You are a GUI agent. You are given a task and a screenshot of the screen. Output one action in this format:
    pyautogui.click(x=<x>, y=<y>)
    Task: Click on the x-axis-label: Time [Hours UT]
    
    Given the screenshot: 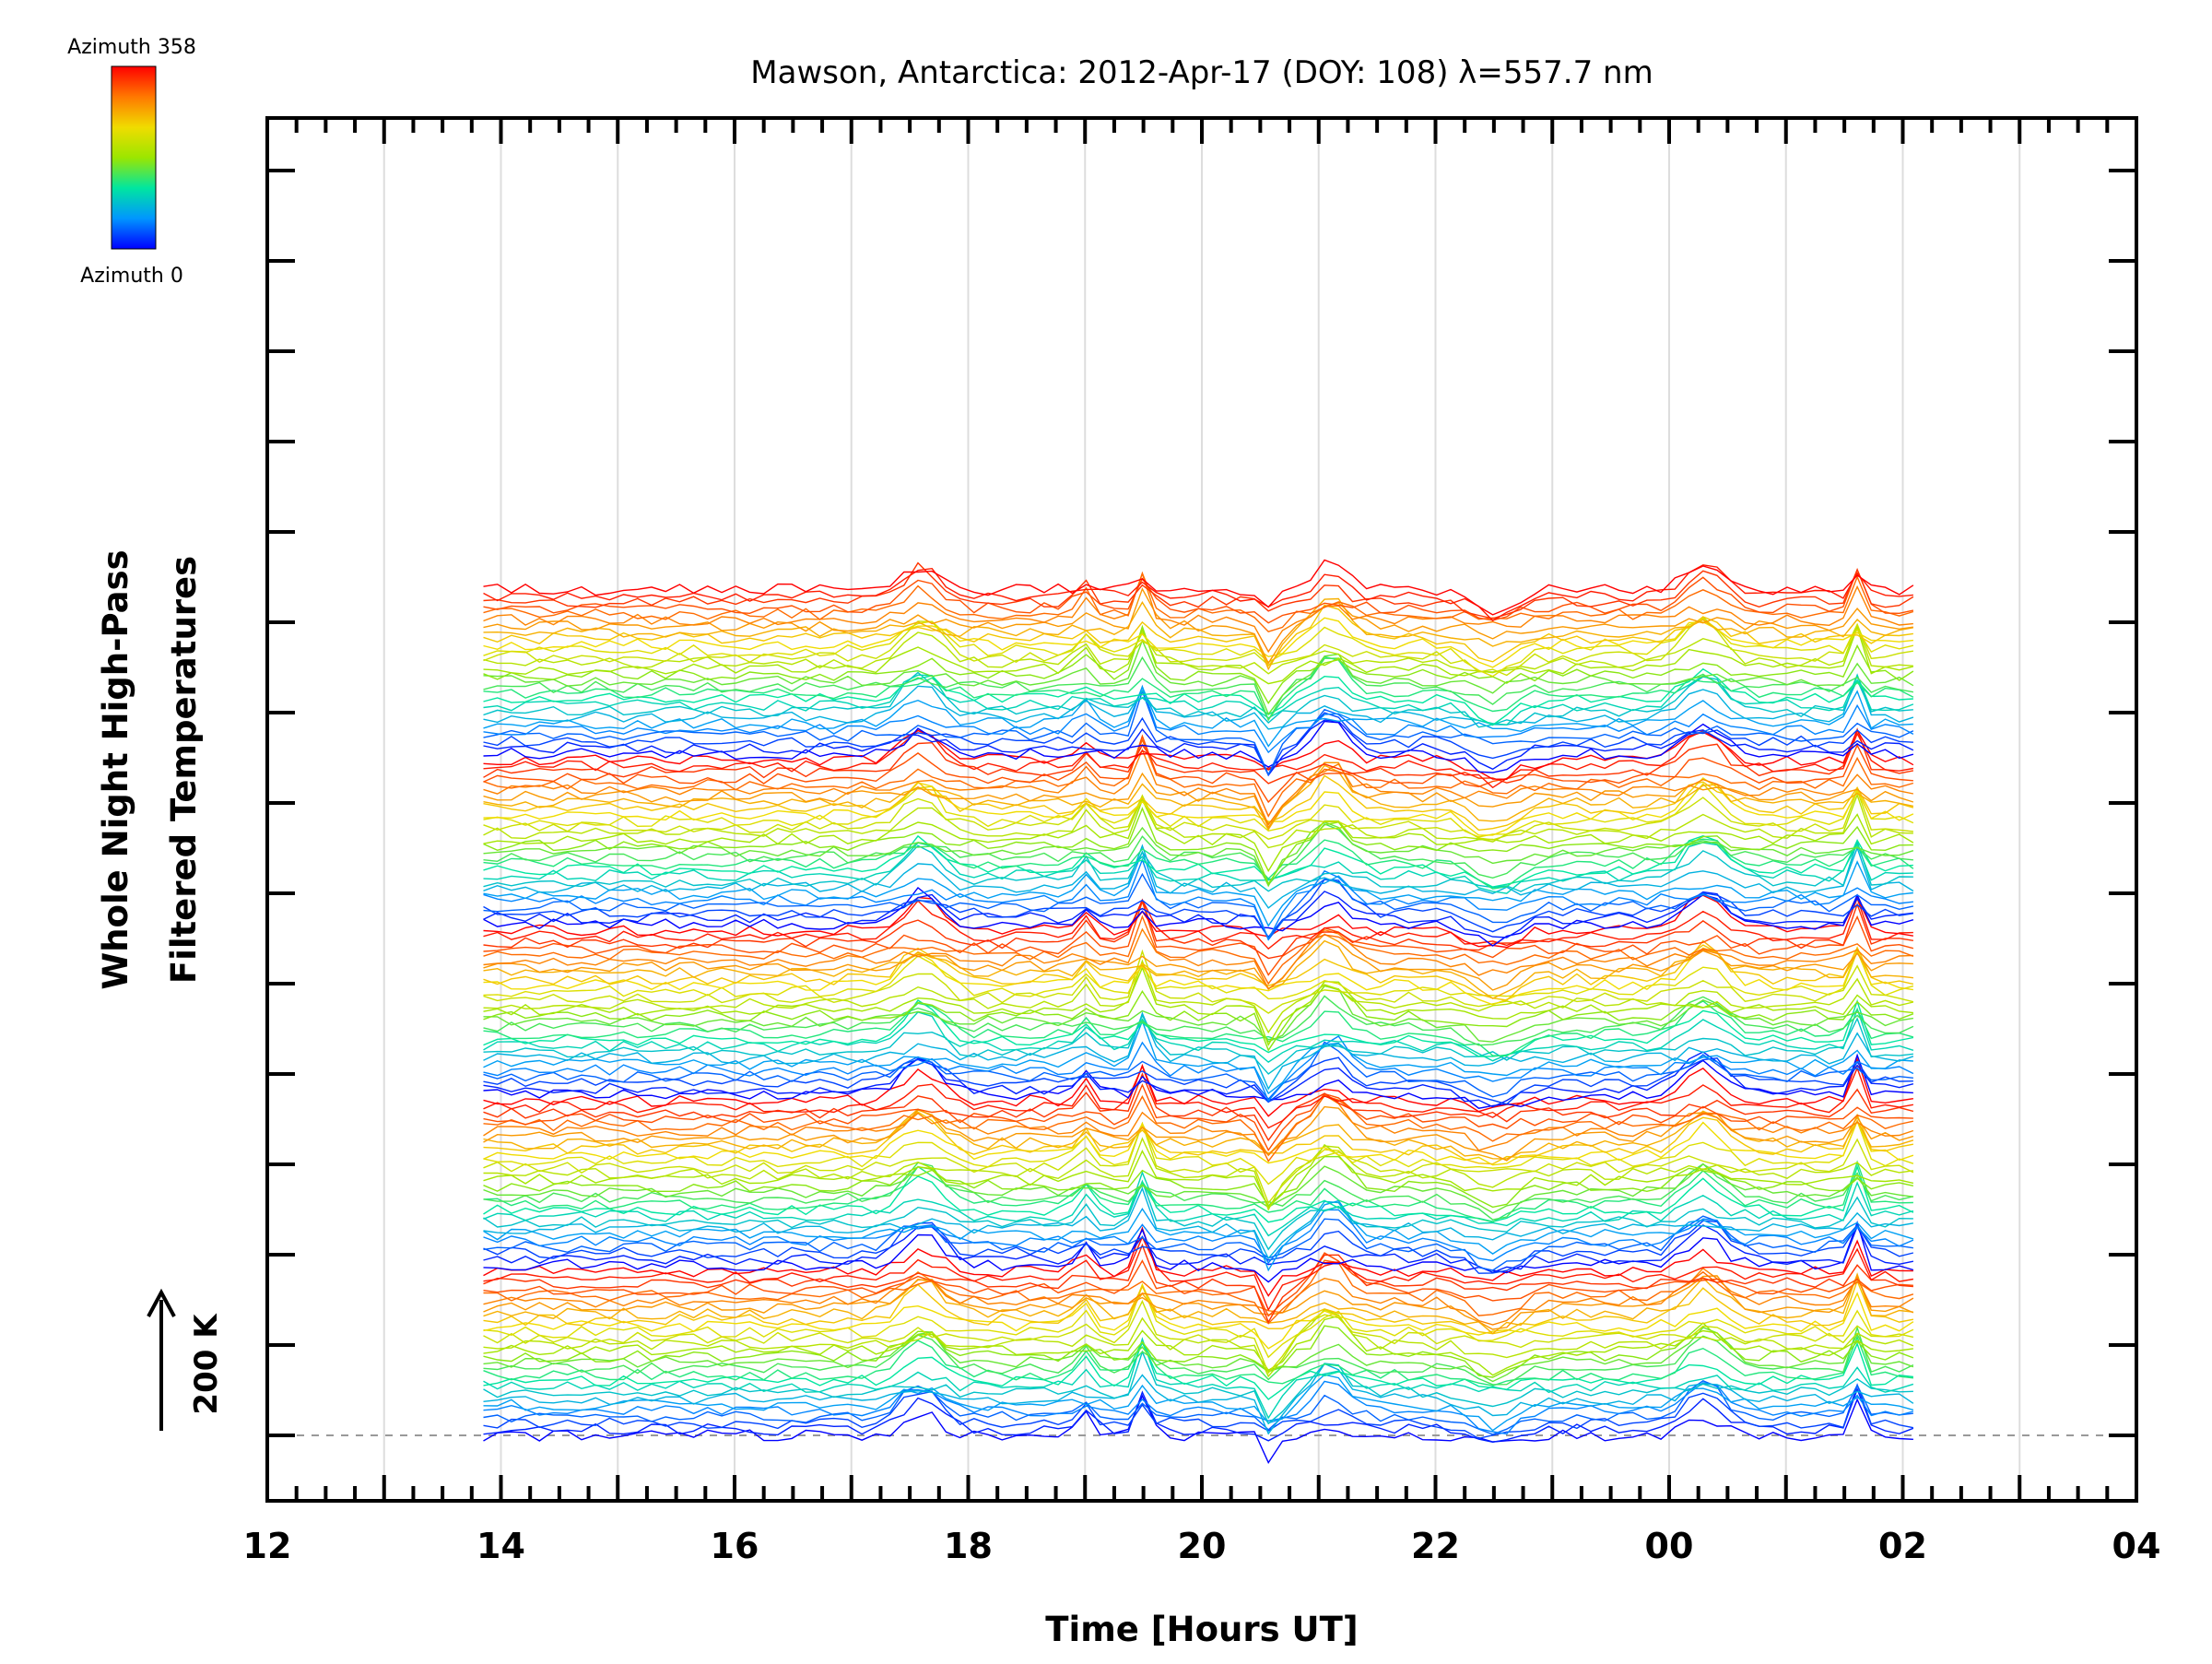 What is the action you would take?
    pyautogui.click(x=1201, y=1629)
    